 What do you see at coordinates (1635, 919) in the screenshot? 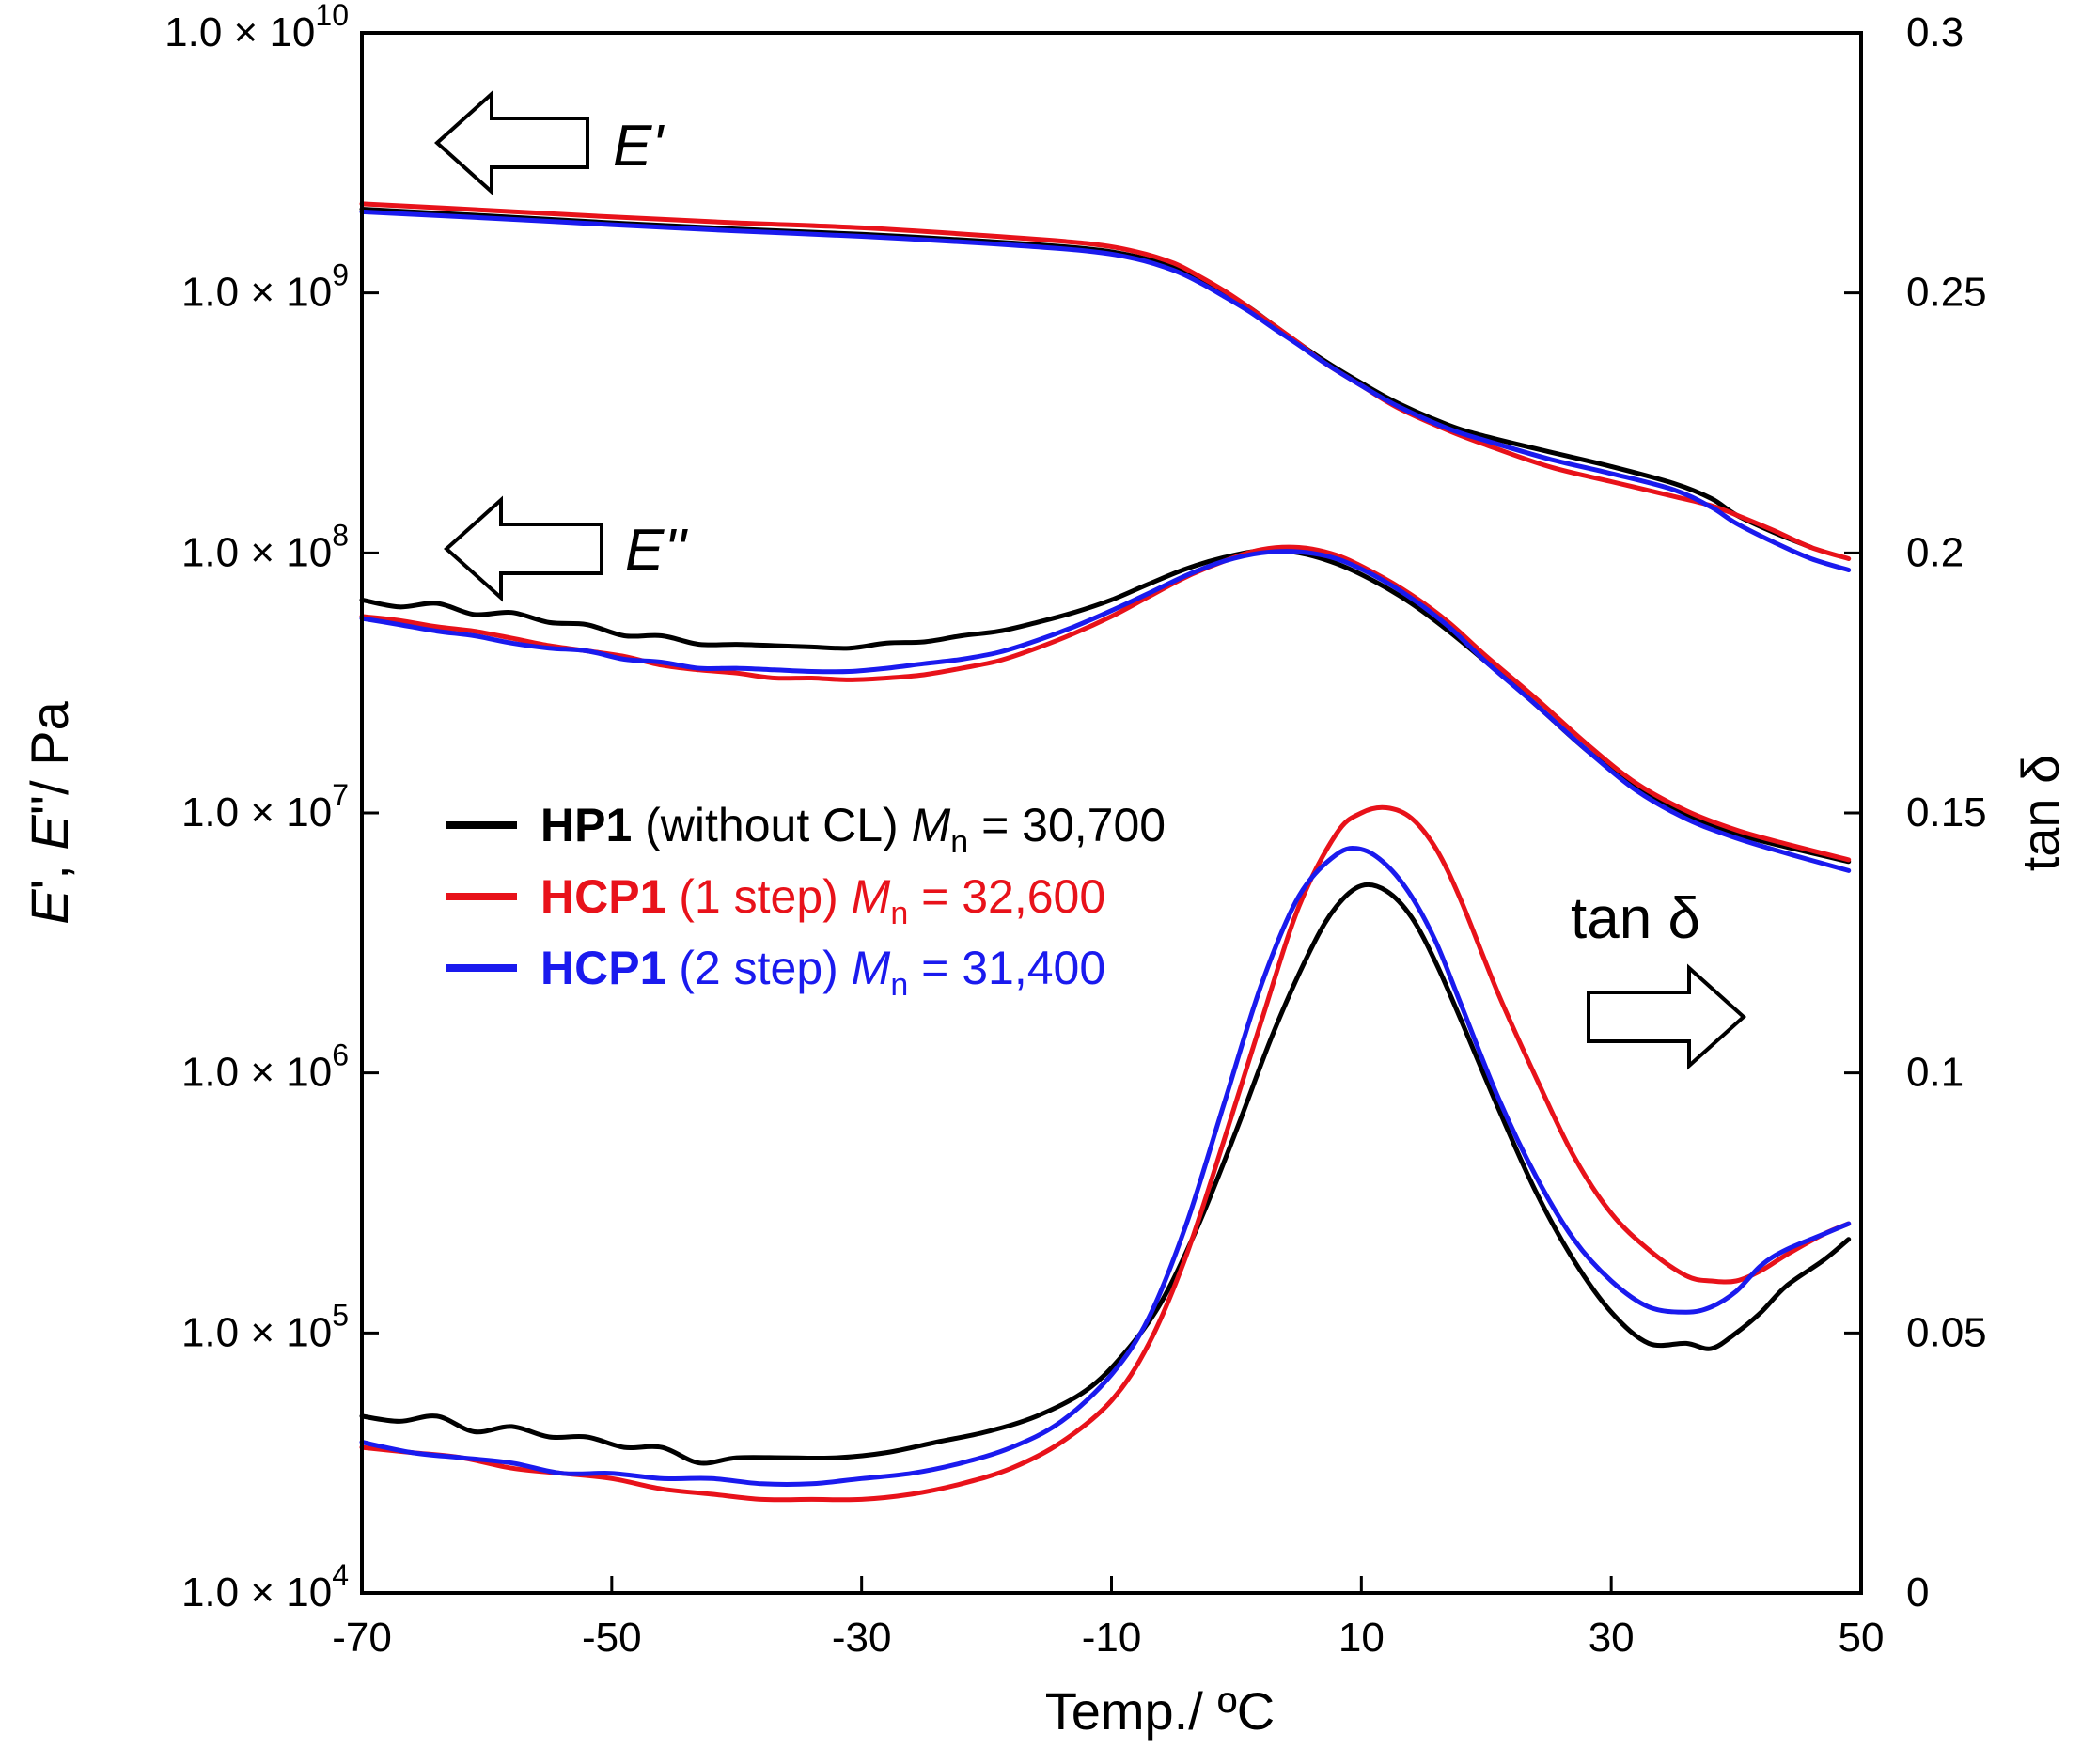
I see `tan-delta-label: tan δ` at bounding box center [1635, 919].